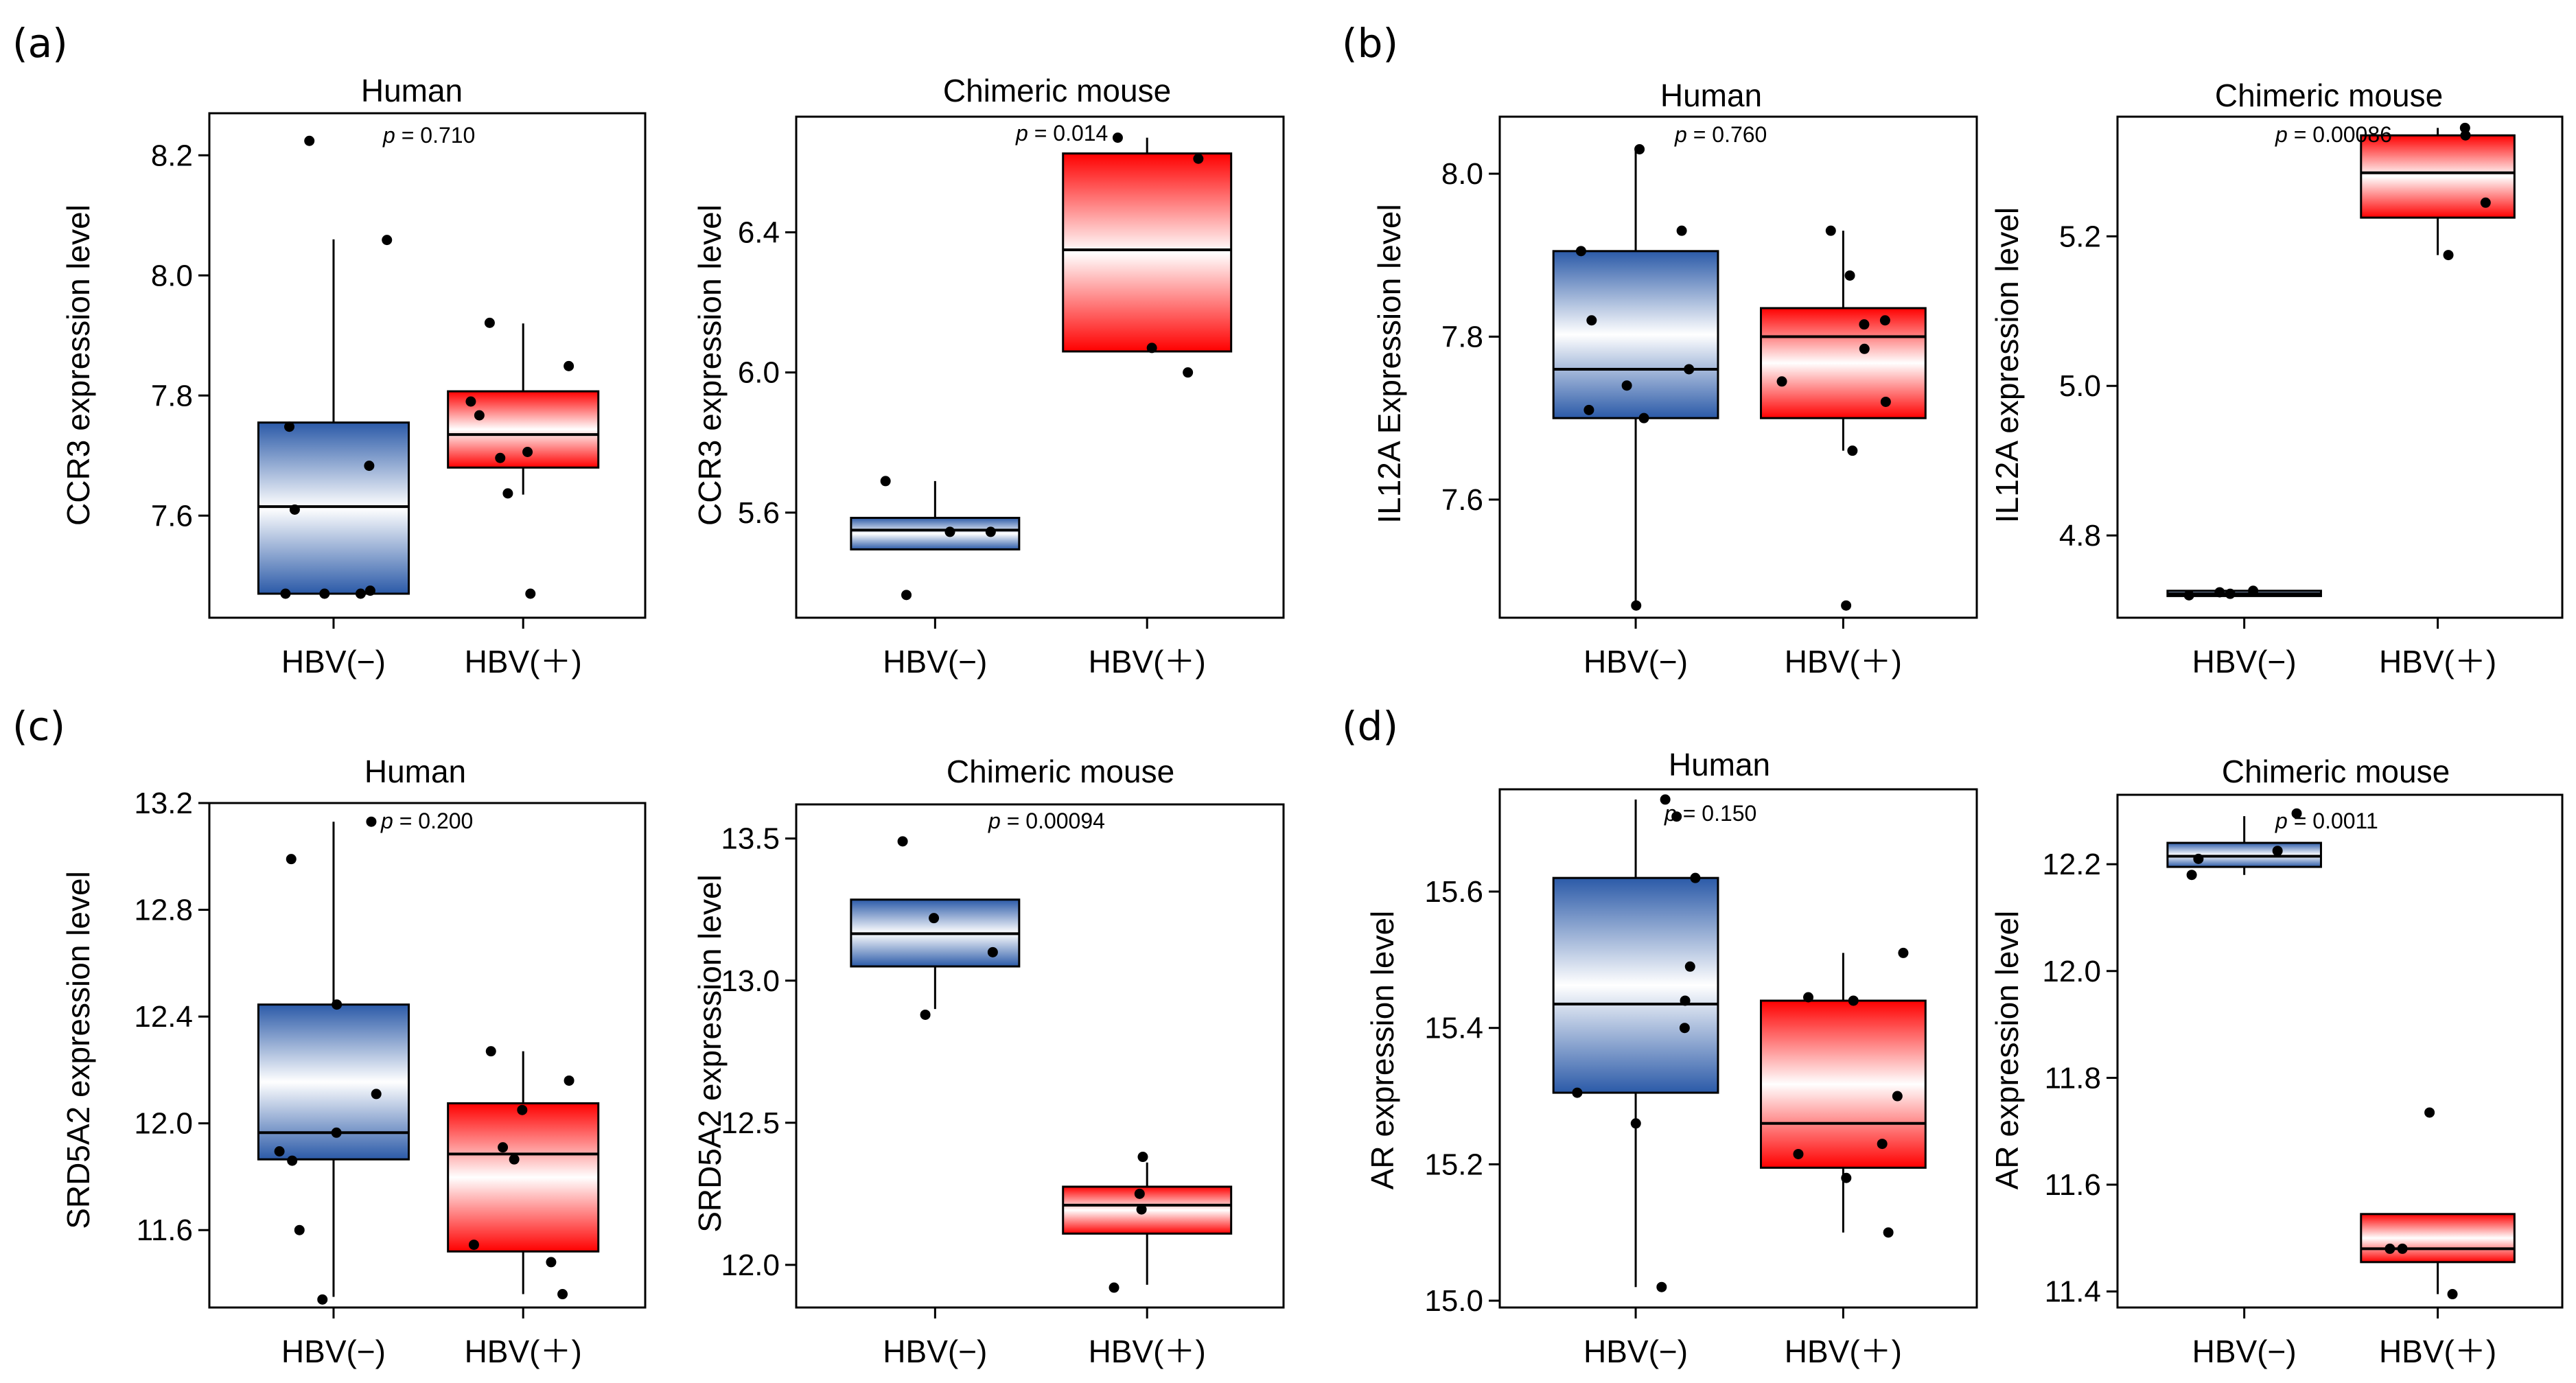 The width and height of the screenshot is (2576, 1383). Describe the element at coordinates (1453, 892) in the screenshot. I see `y-tick-label: 15.6` at that location.